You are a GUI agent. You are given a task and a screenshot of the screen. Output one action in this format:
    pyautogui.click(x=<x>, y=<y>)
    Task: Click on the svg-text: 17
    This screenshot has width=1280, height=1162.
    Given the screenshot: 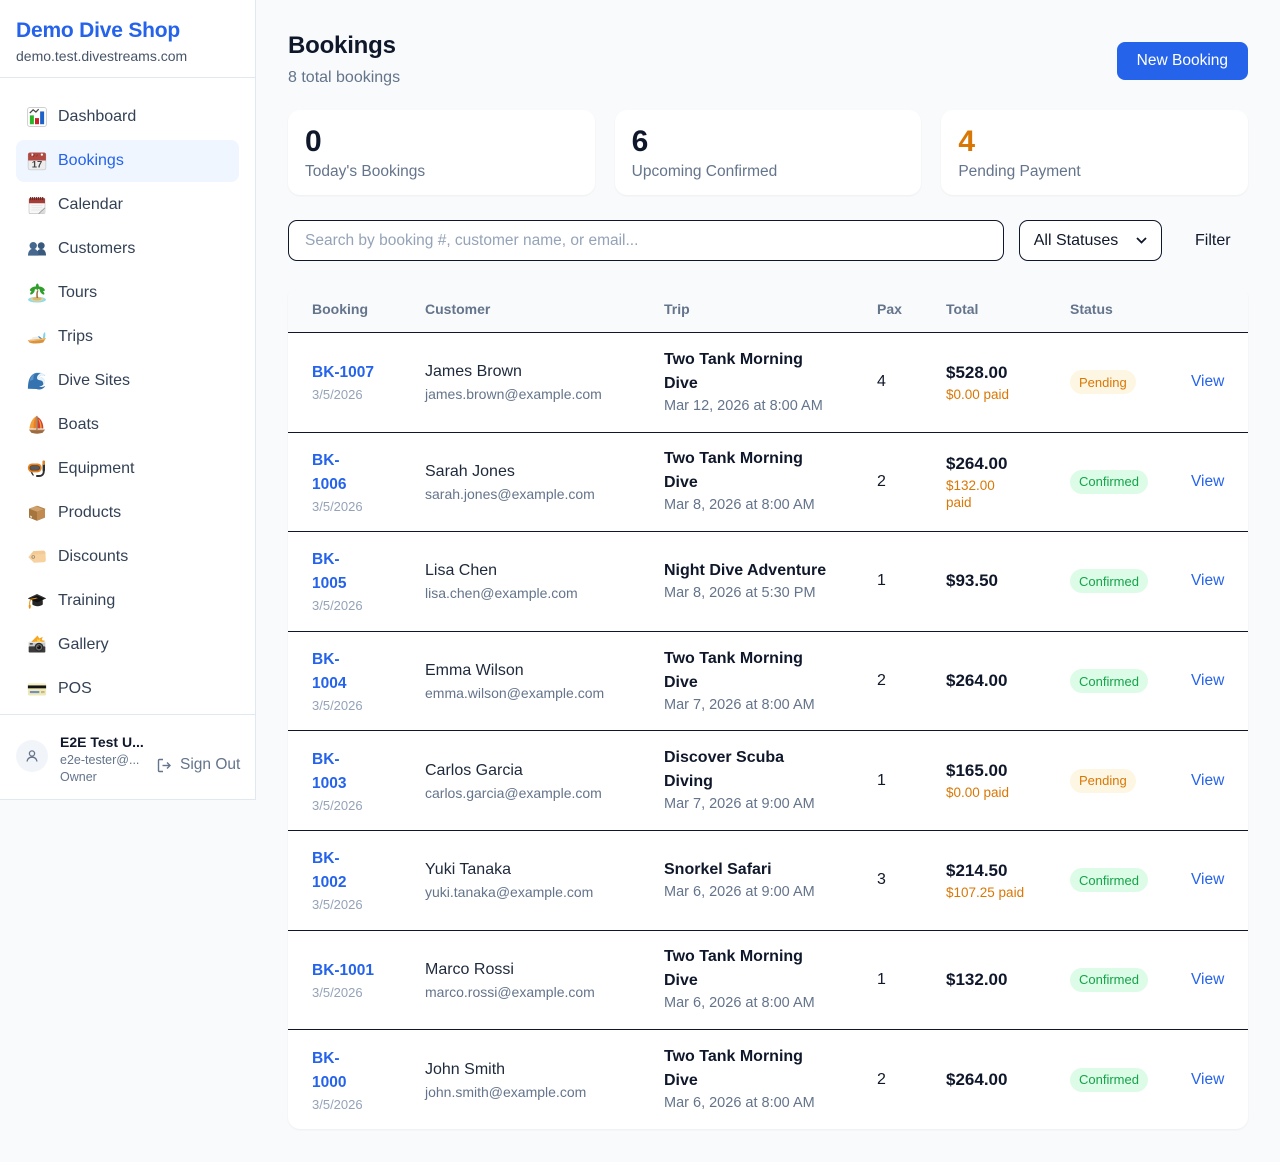 What is the action you would take?
    pyautogui.click(x=37, y=165)
    